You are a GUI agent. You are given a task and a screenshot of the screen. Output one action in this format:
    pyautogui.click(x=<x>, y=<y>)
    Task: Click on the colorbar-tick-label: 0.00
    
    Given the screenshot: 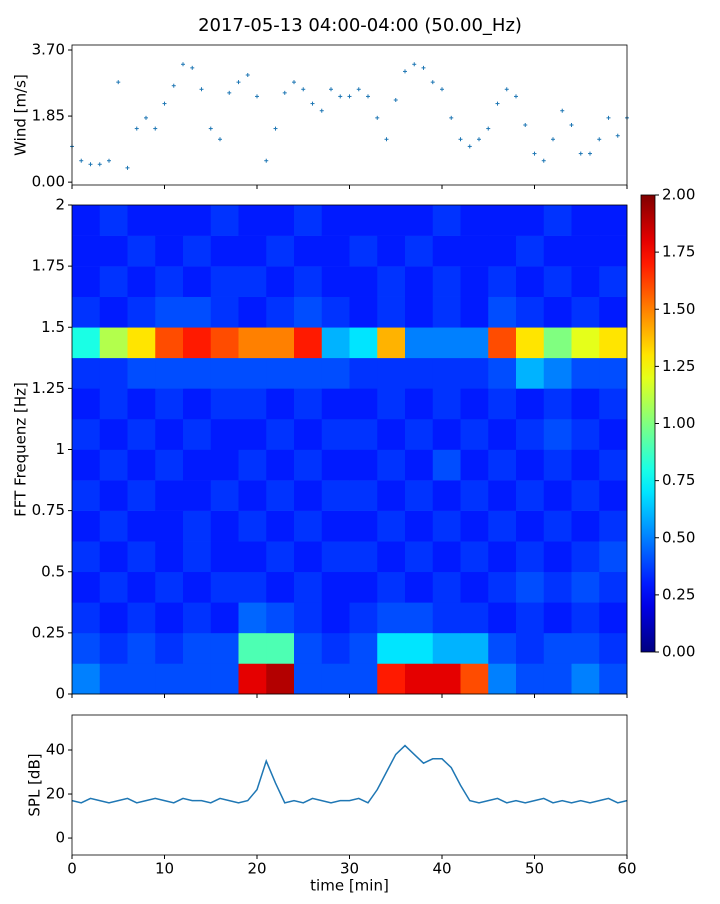 What is the action you would take?
    pyautogui.click(x=678, y=652)
    